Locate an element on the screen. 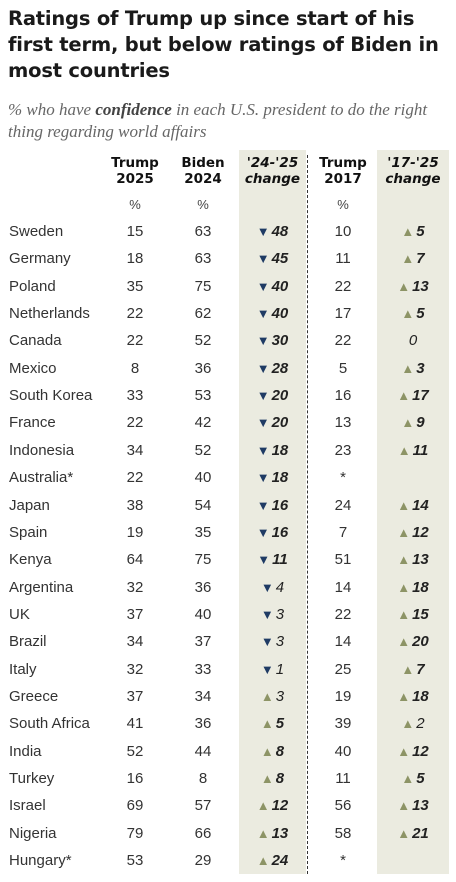 The height and width of the screenshot is (882, 456). value-trump2017: 24 is located at coordinates (343, 505).